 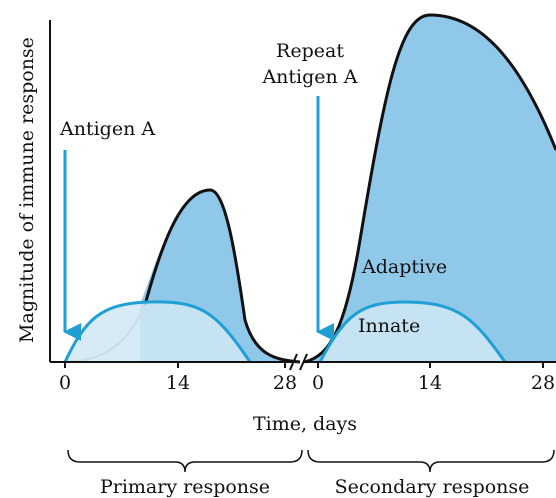 What do you see at coordinates (432, 487) in the screenshot?
I see `phase-label: Secondary response` at bounding box center [432, 487].